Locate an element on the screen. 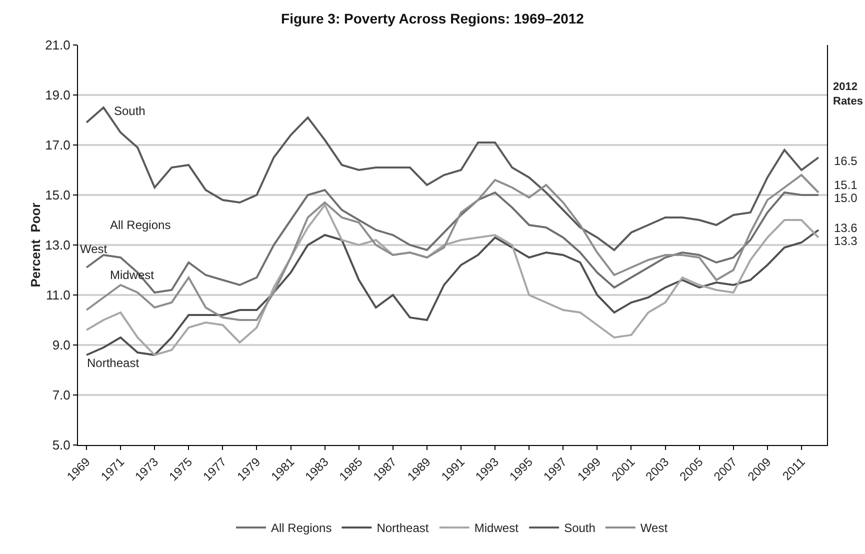  legend-label: South is located at coordinates (580, 528).